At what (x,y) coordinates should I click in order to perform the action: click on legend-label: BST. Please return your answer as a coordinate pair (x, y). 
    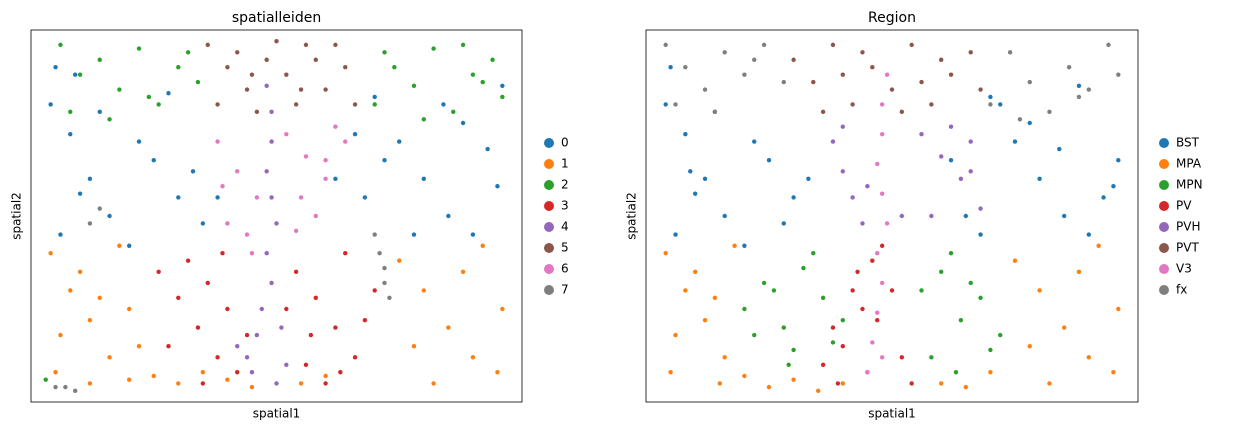
    Looking at the image, I should click on (1188, 143).